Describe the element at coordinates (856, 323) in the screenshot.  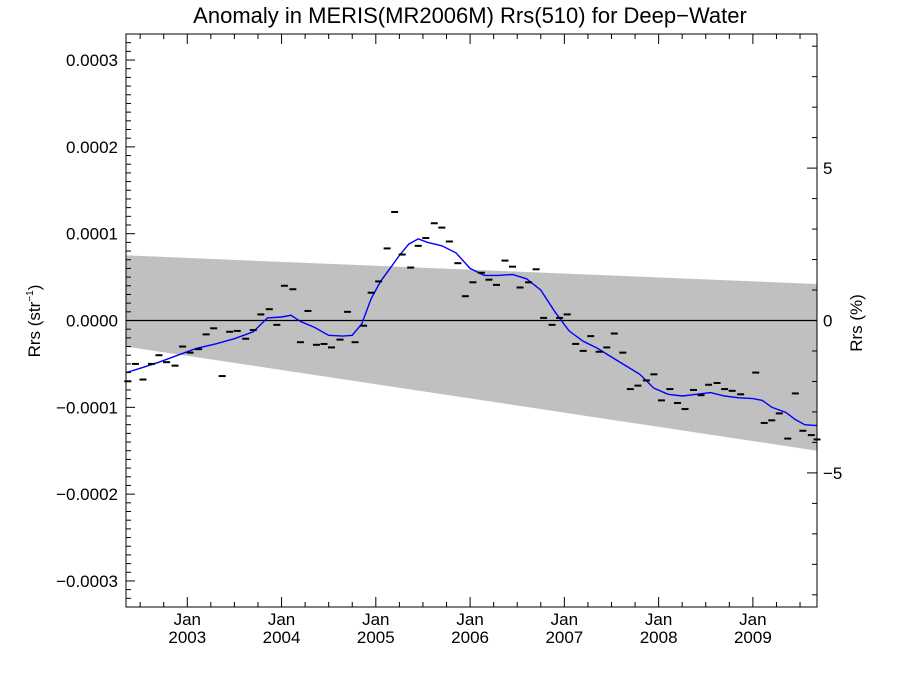
I see `y-axis-right-label: Rrs (%)` at that location.